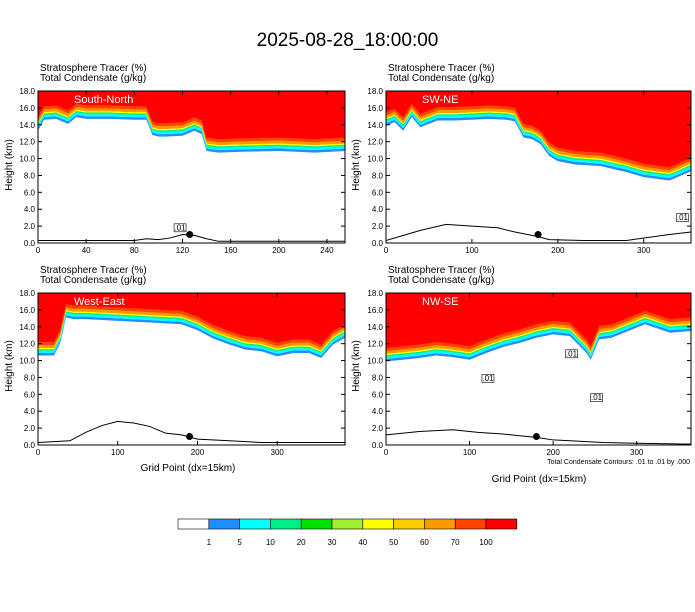  Describe the element at coordinates (239, 542) in the screenshot. I see `legend-label: 5` at that location.